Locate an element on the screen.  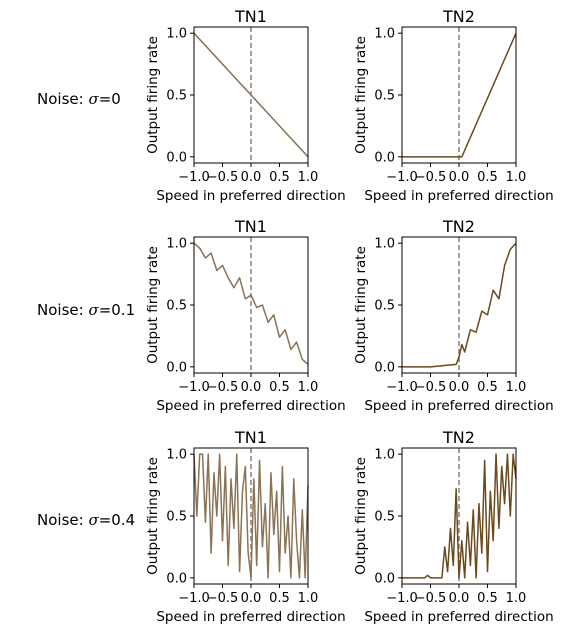
row-label-suffix: =0 is located at coordinates (109, 99).